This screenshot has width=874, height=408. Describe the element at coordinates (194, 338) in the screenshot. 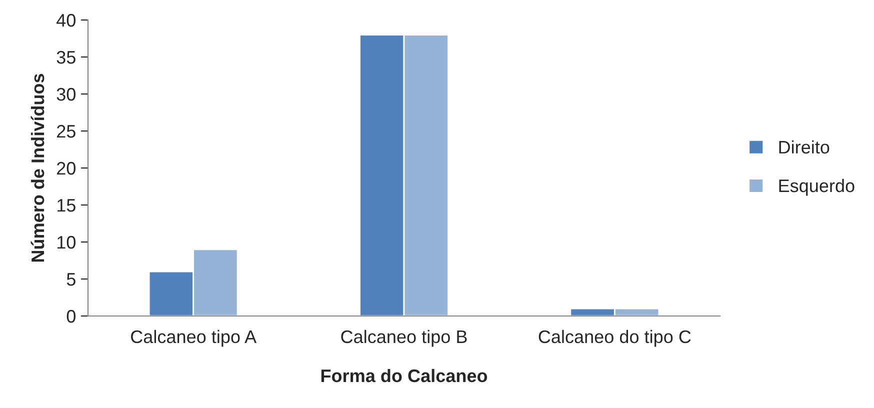

I see `x-tick-label: Calcaneo tipo A` at that location.